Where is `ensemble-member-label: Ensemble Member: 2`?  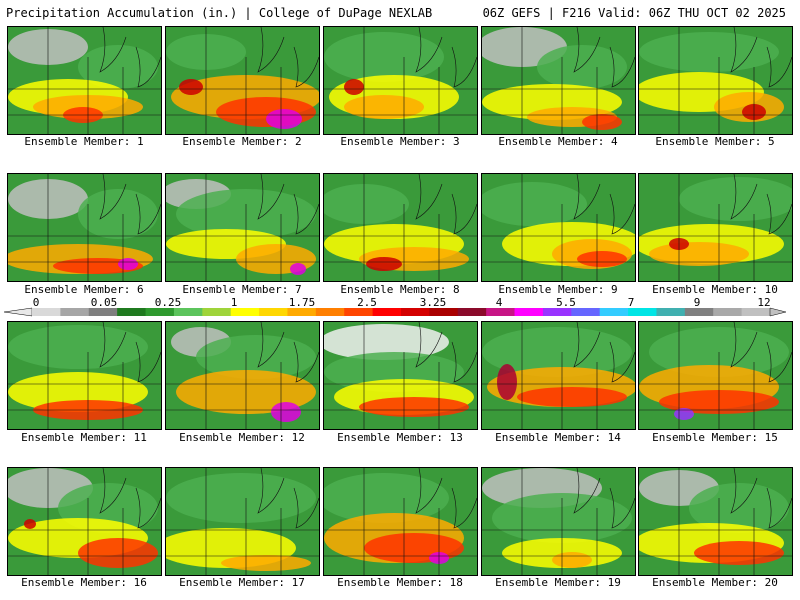
ensemble-member-label: Ensemble Member: 2 is located at coordinates (242, 141).